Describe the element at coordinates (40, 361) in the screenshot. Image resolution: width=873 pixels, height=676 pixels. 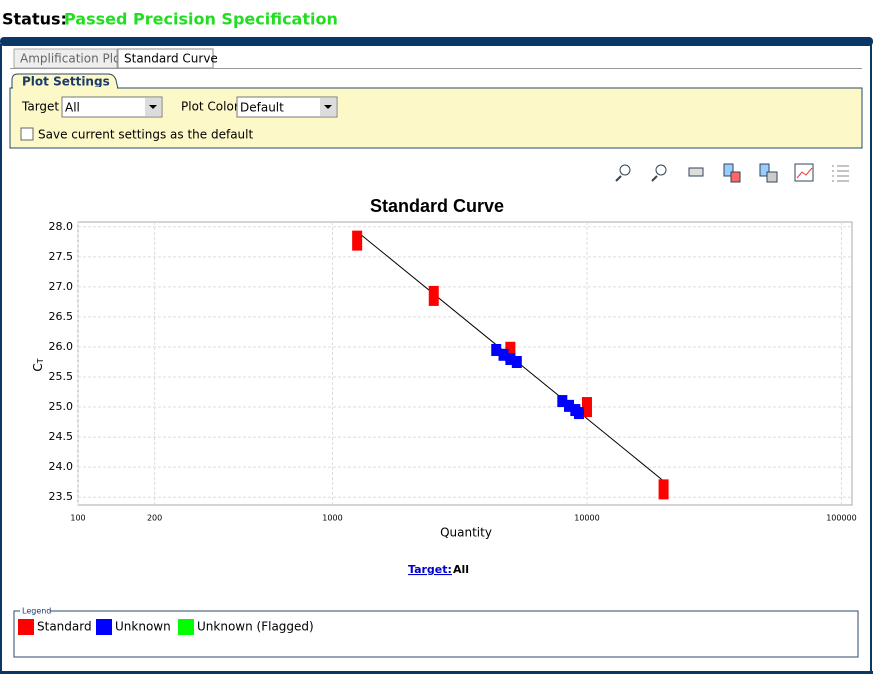
I see `y-axis-label-sub: T` at that location.